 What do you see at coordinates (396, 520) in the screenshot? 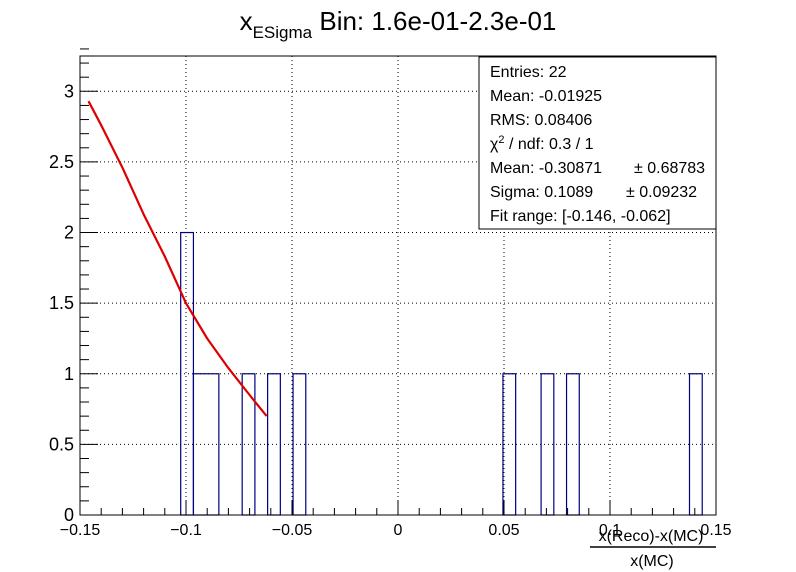
I see `x-axis: −0.15 −0.1 −0.05 0 0.05 0.1 0.15` at bounding box center [396, 520].